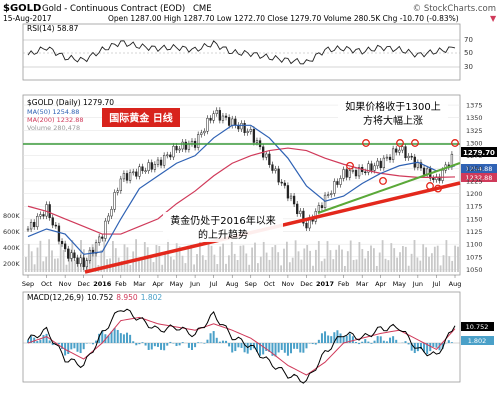 The width and height of the screenshot is (500, 400). Describe the element at coordinates (100, 297) in the screenshot. I see `macd-value-1: 10.752` at that location.